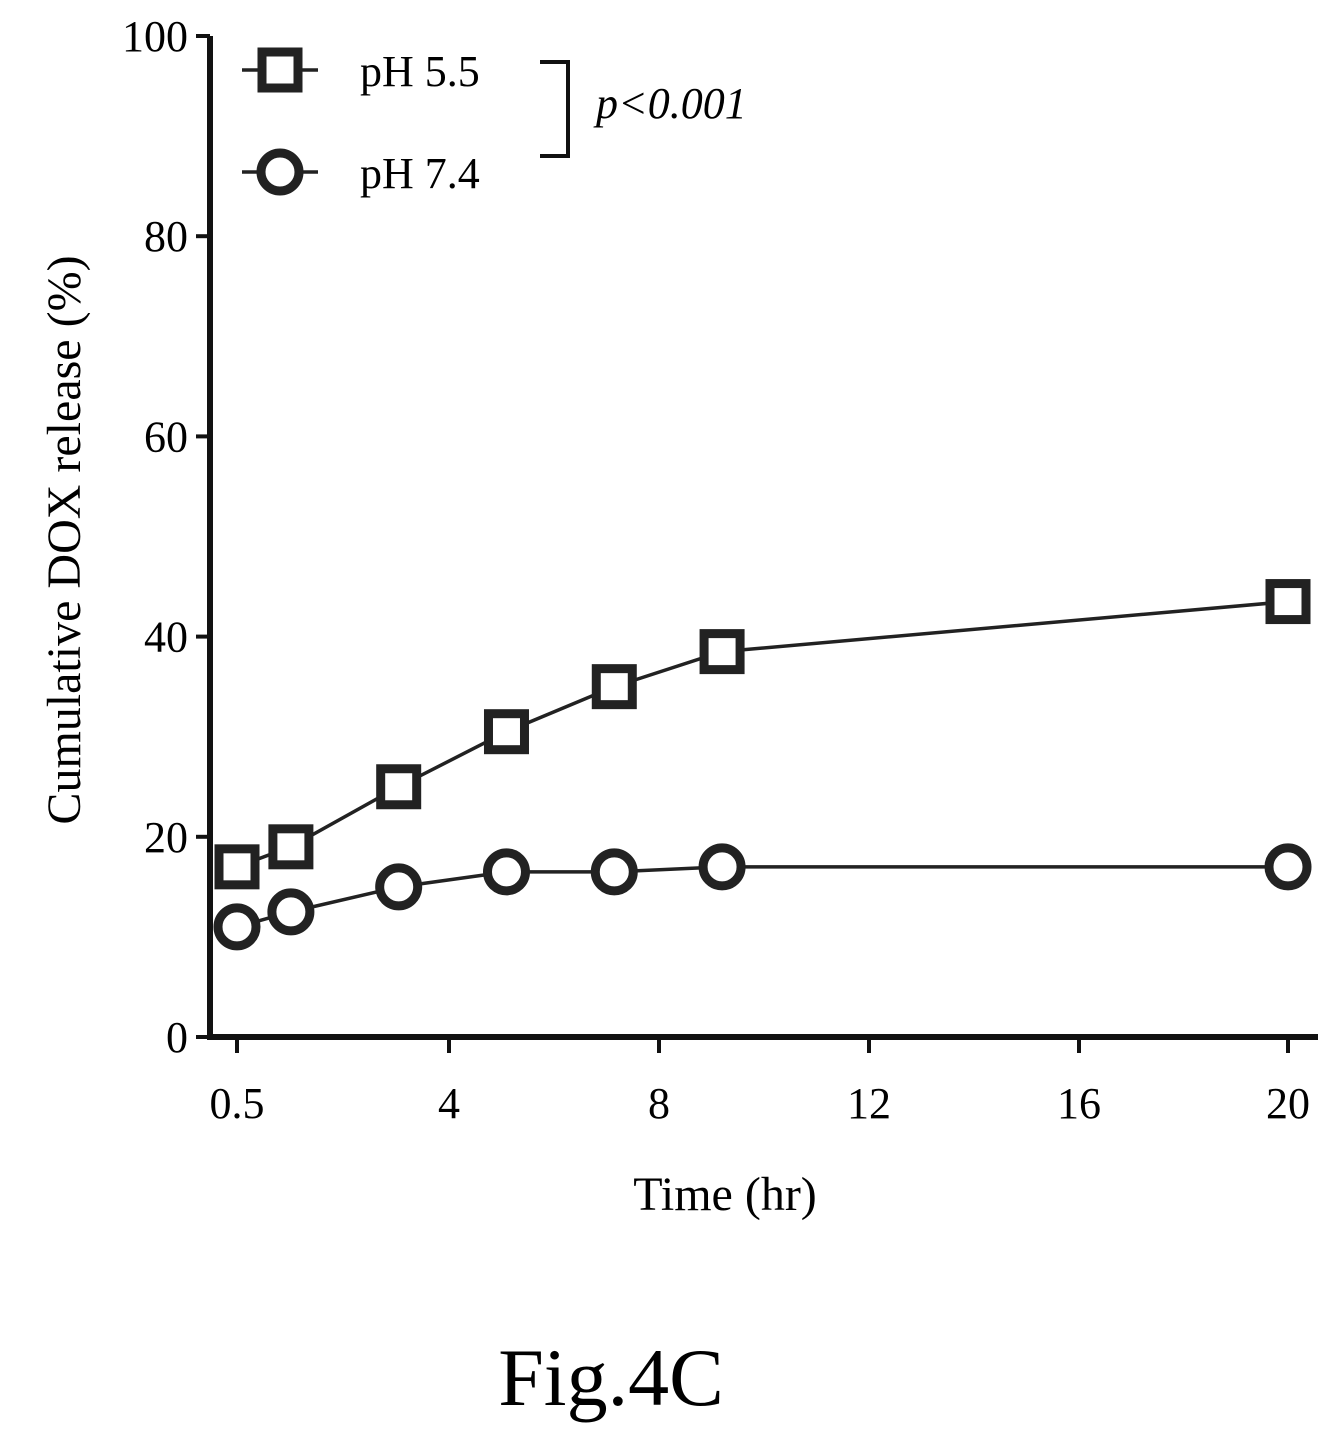  I want to click on legend-label: pH 7.4, so click(420, 173).